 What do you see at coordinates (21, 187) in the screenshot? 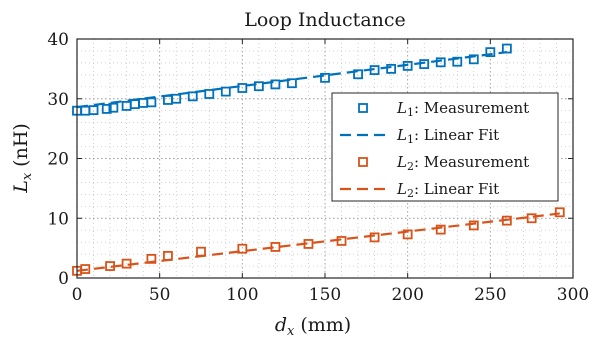
I see `y-axis-label-main: L` at bounding box center [21, 187].